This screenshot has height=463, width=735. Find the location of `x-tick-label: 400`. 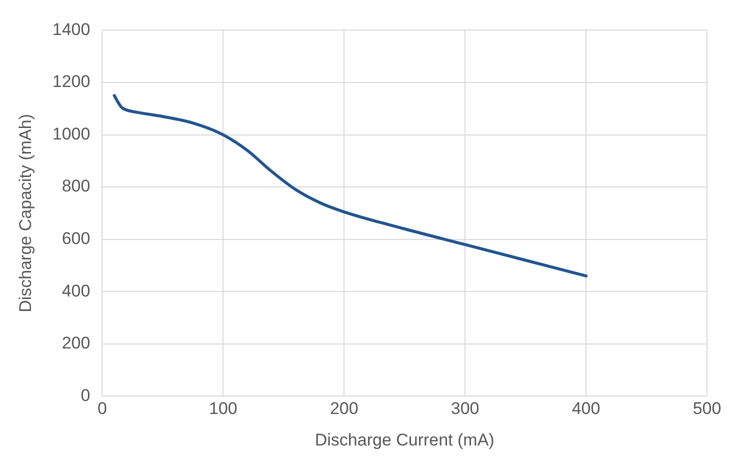

x-tick-label: 400 is located at coordinates (586, 408).